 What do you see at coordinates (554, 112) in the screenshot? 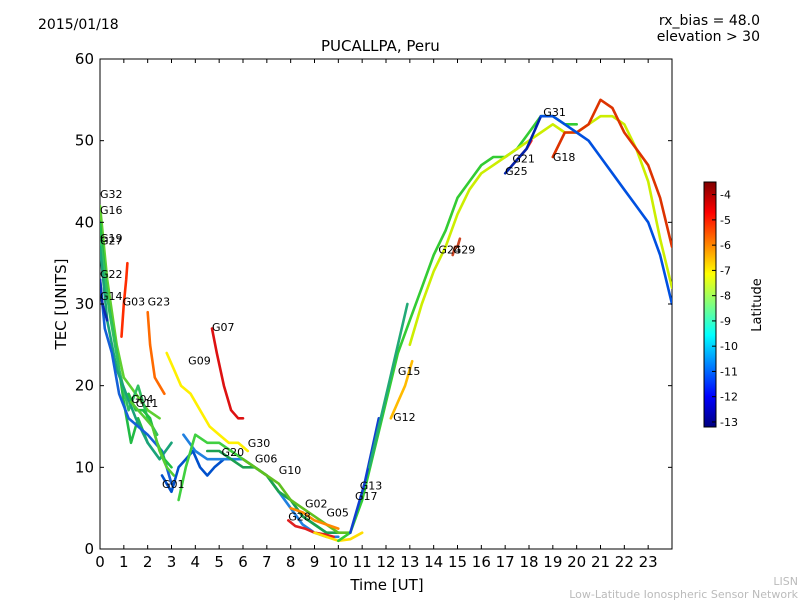
I see `series-label-g31: G31` at bounding box center [554, 112].